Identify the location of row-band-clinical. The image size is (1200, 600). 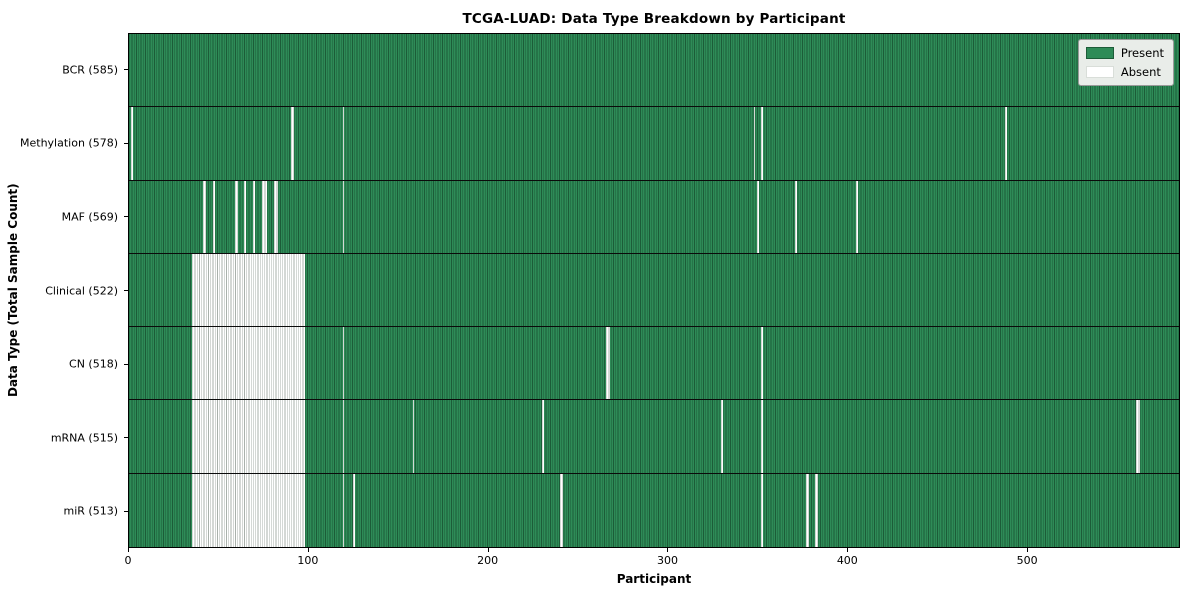
(654, 290).